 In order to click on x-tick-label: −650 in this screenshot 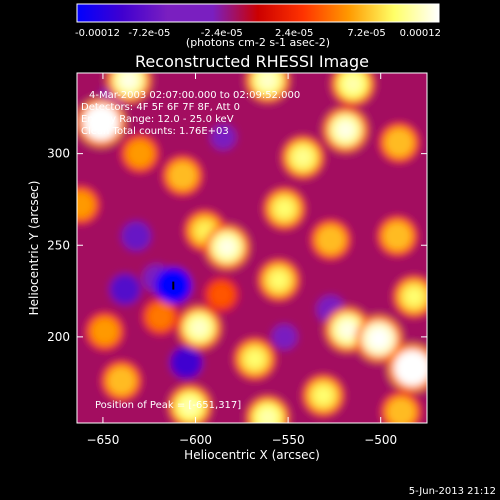, I will do `click(102, 440)`.